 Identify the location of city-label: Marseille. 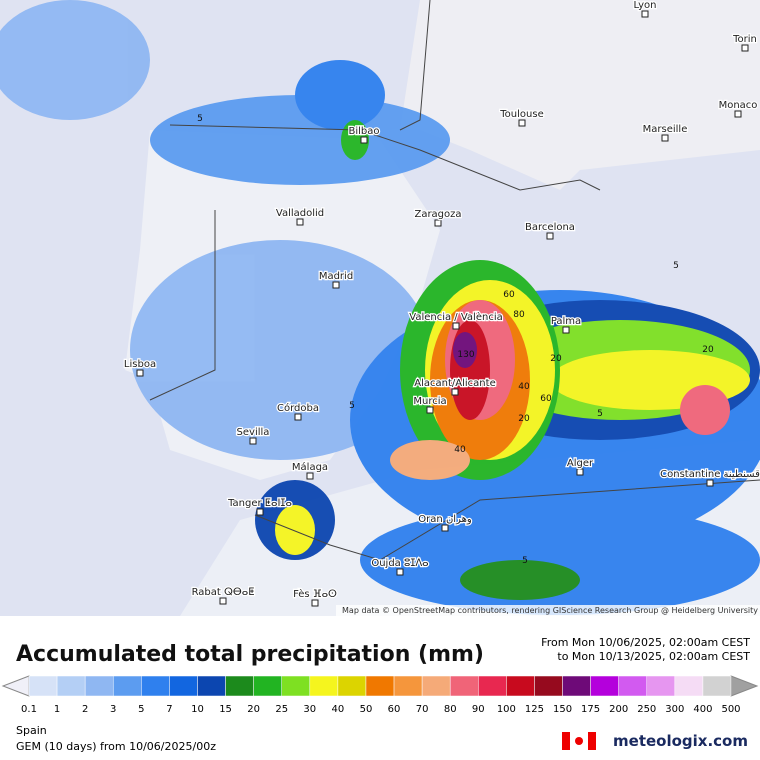
(665, 129).